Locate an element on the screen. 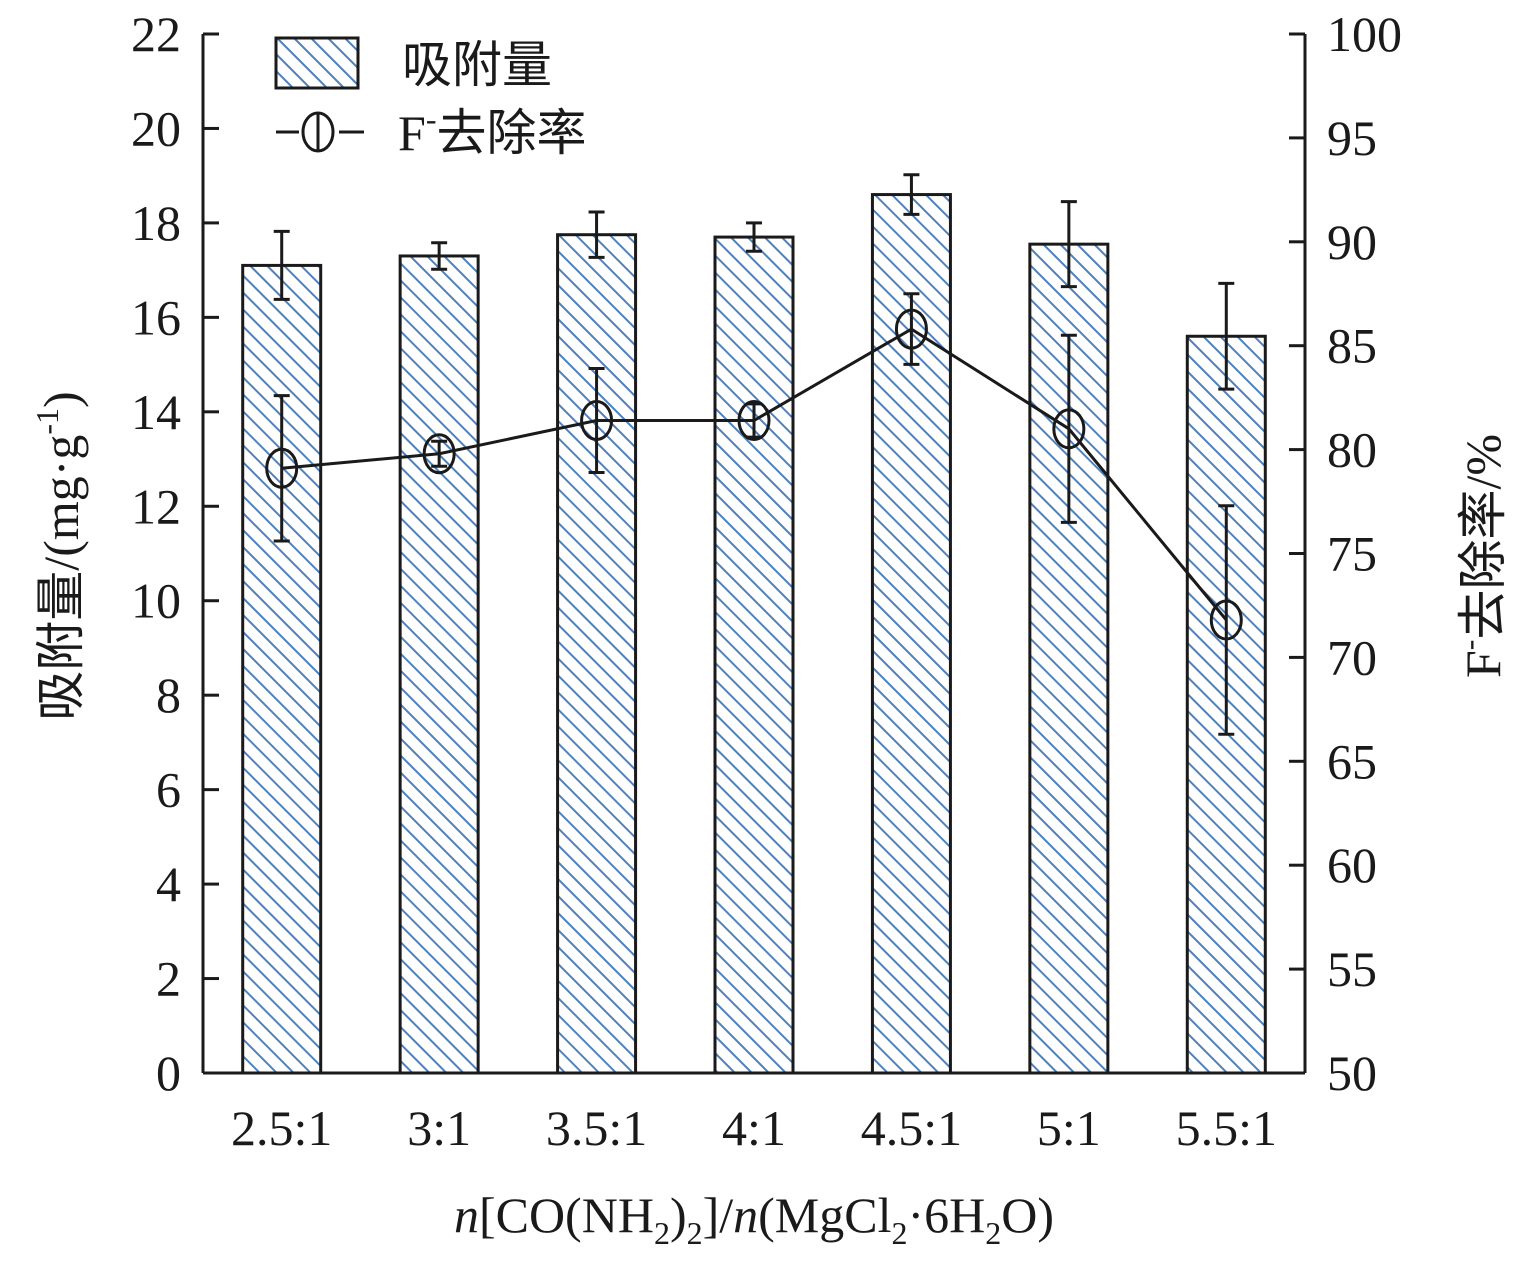 This screenshot has height=1272, width=1538. y-right-tick-label-9: 95 is located at coordinates (1352, 138).